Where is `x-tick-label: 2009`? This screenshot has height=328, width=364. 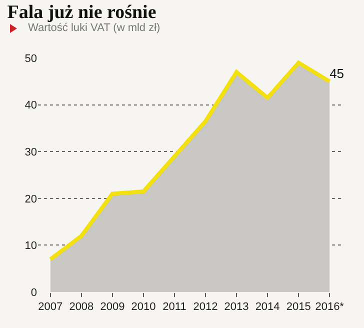
x-tick-label: 2009 is located at coordinates (112, 307).